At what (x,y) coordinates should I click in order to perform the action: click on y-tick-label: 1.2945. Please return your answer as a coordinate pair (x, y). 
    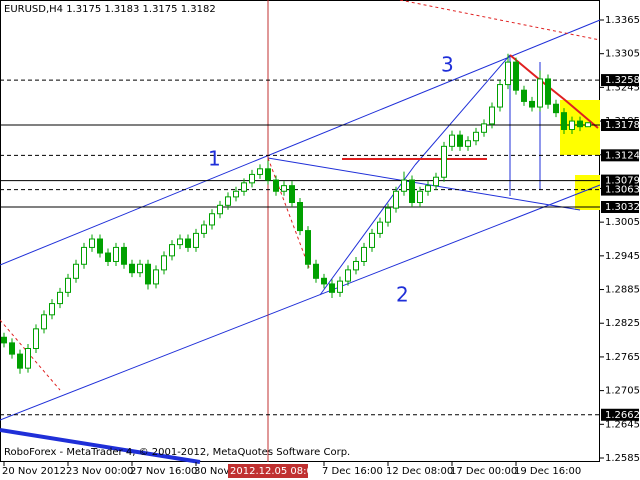
    Looking at the image, I should click on (622, 256).